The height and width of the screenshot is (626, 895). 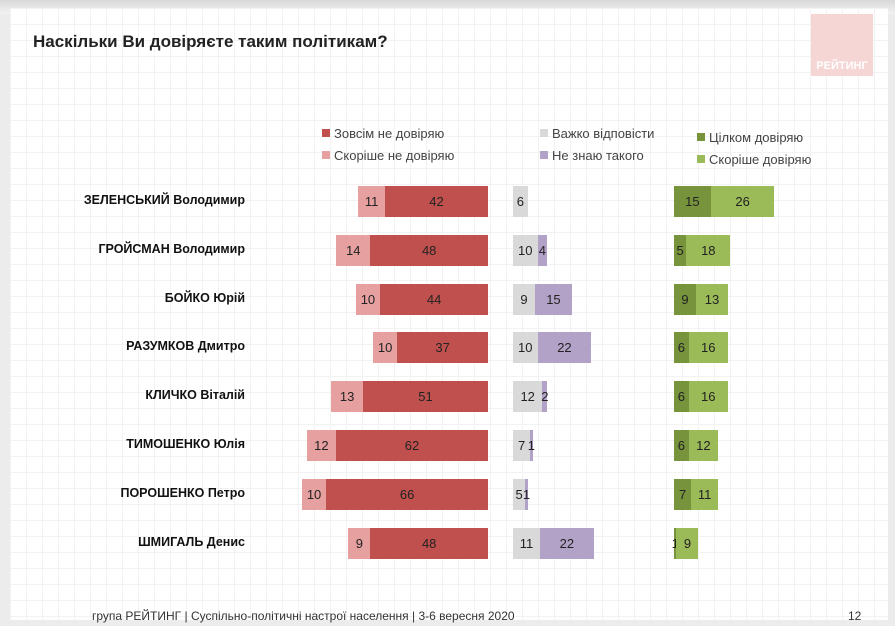 I want to click on bar-rather-trust: 9, so click(x=687, y=543).